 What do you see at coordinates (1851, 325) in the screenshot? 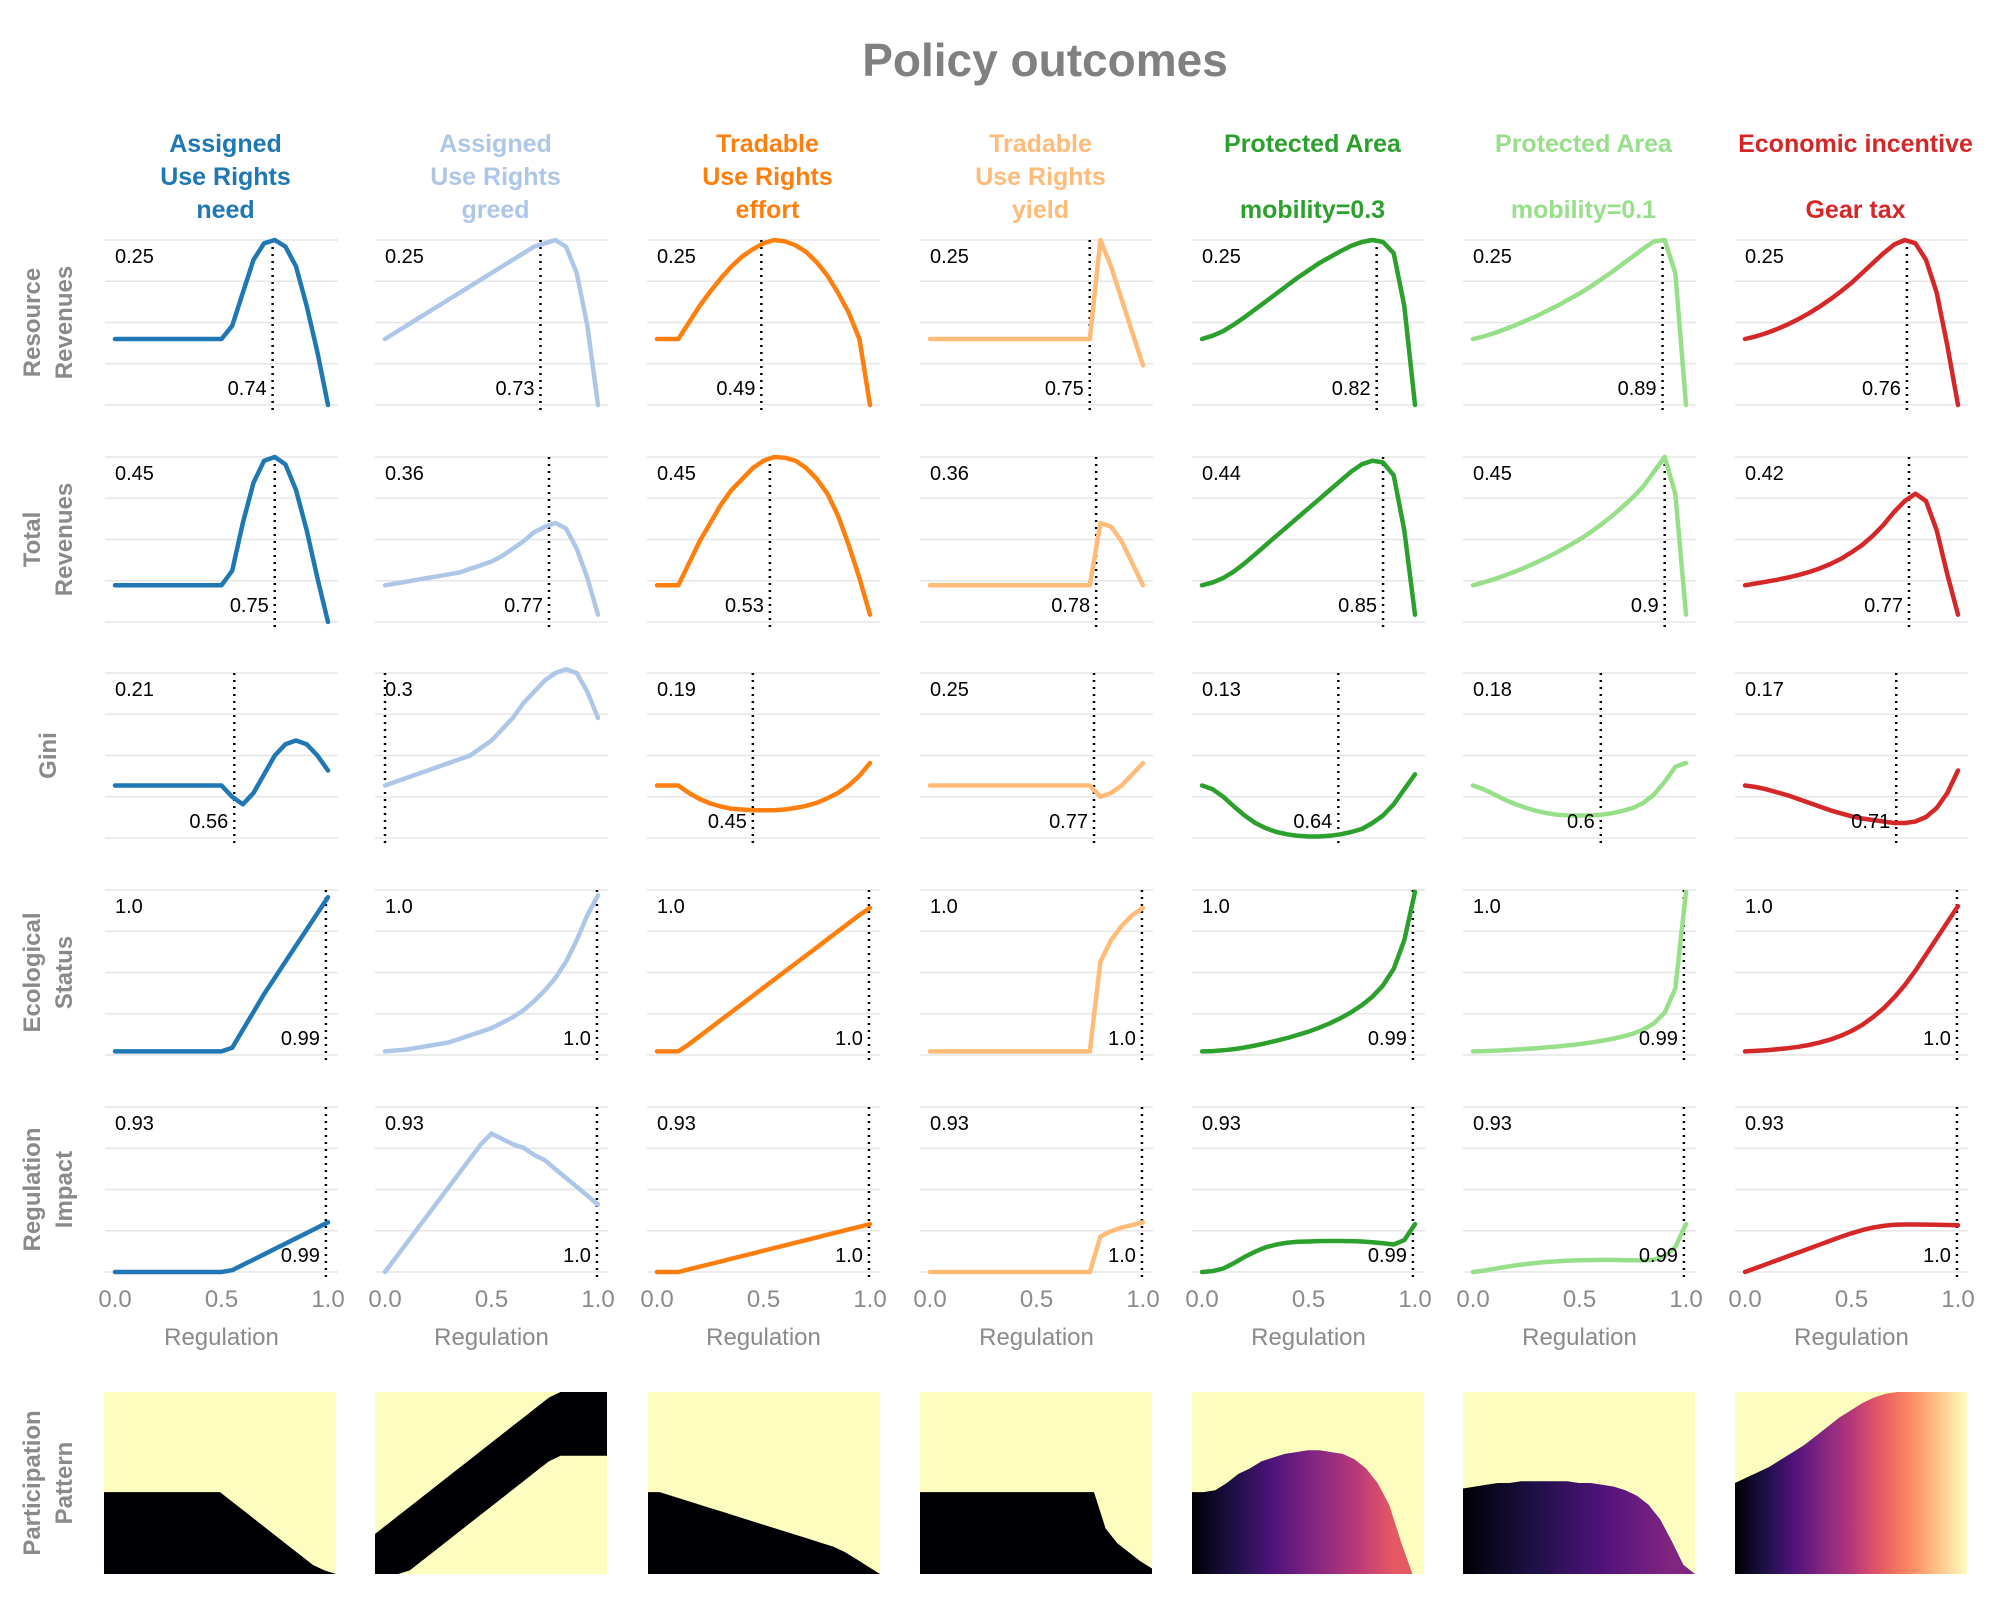
I see `line-panel: 0.25 0.76` at bounding box center [1851, 325].